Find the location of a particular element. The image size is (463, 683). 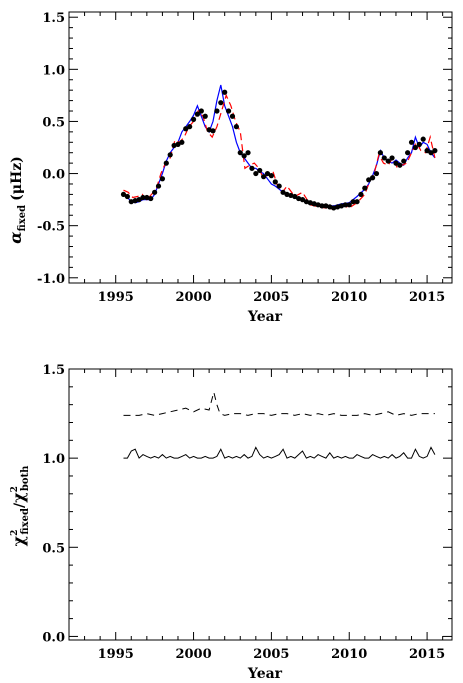

y-title-slash: / is located at coordinates (20, 505).